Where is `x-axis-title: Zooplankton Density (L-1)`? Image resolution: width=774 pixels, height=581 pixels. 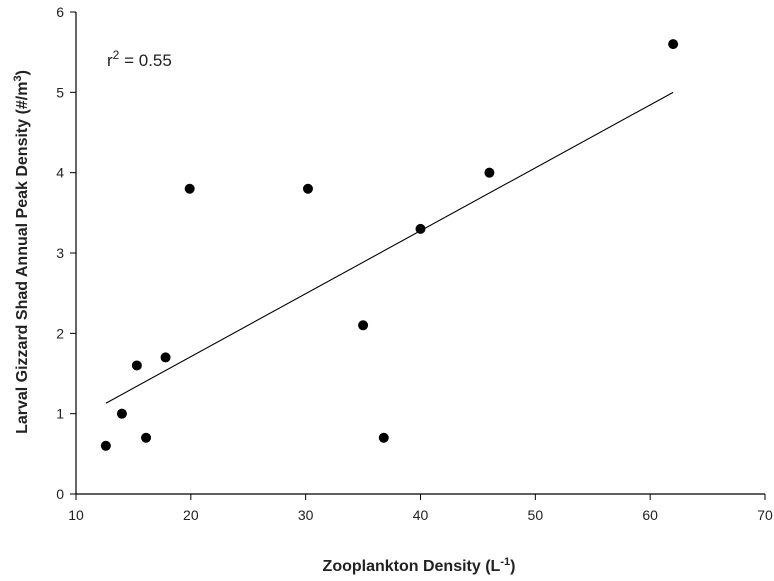 x-axis-title: Zooplankton Density (L-1) is located at coordinates (419, 565).